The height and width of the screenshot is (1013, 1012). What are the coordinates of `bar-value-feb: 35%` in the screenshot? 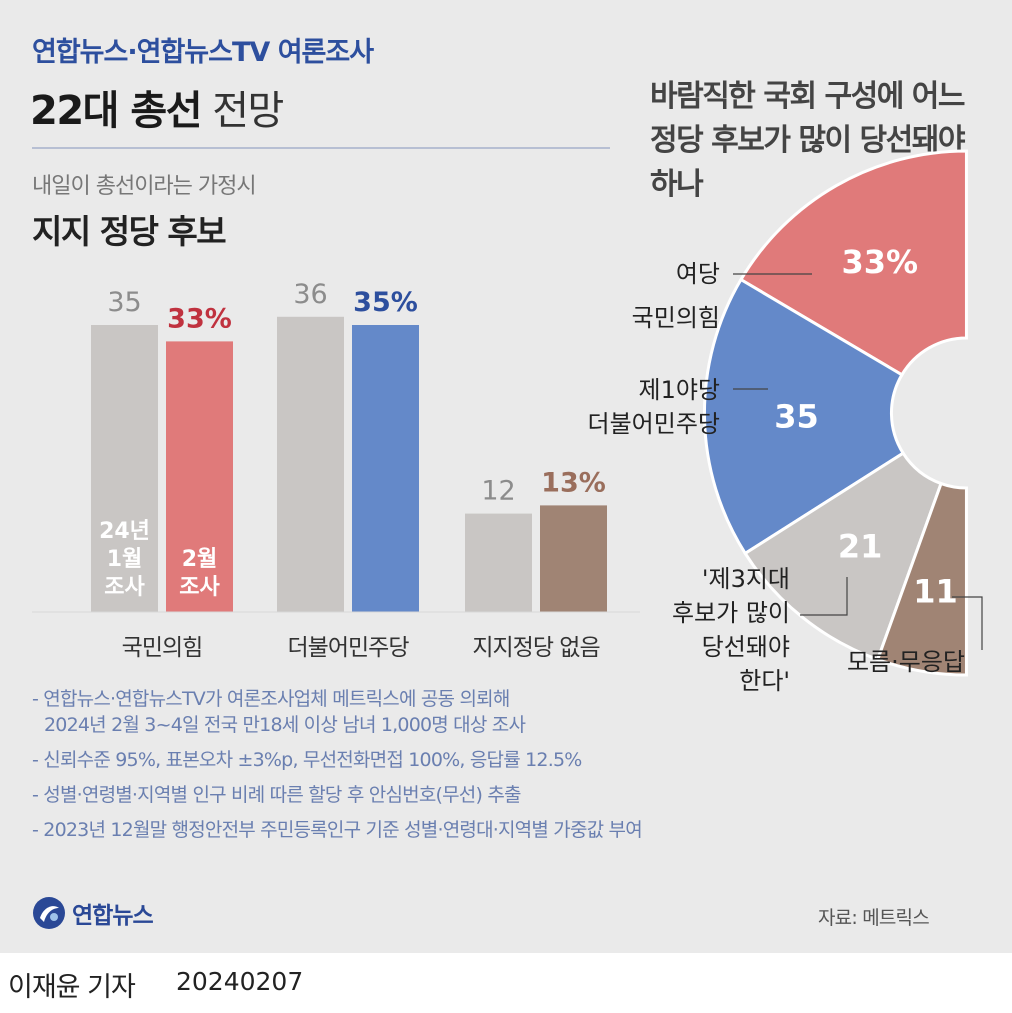 It's located at (385, 302).